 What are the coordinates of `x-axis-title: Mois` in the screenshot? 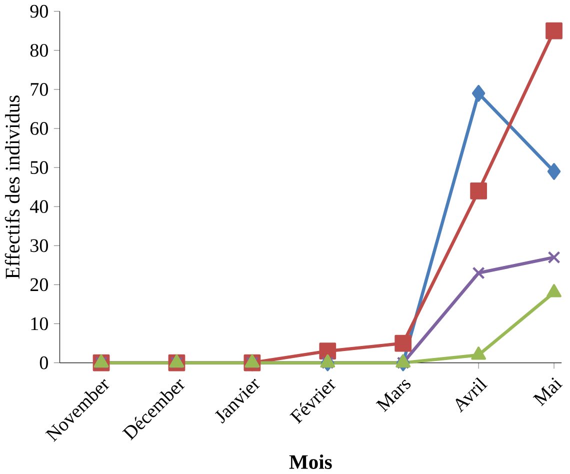 It's located at (310, 462).